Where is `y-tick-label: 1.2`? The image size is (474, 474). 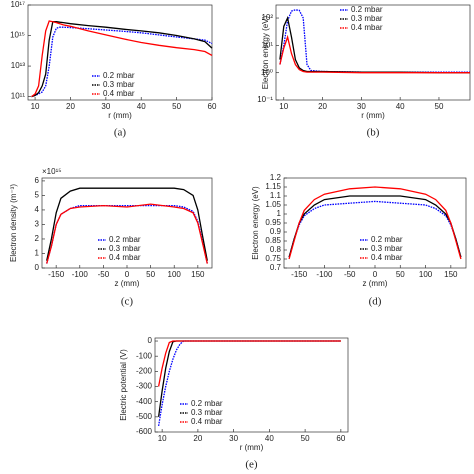
y-tick-label: 1.2 is located at coordinates (276, 177).